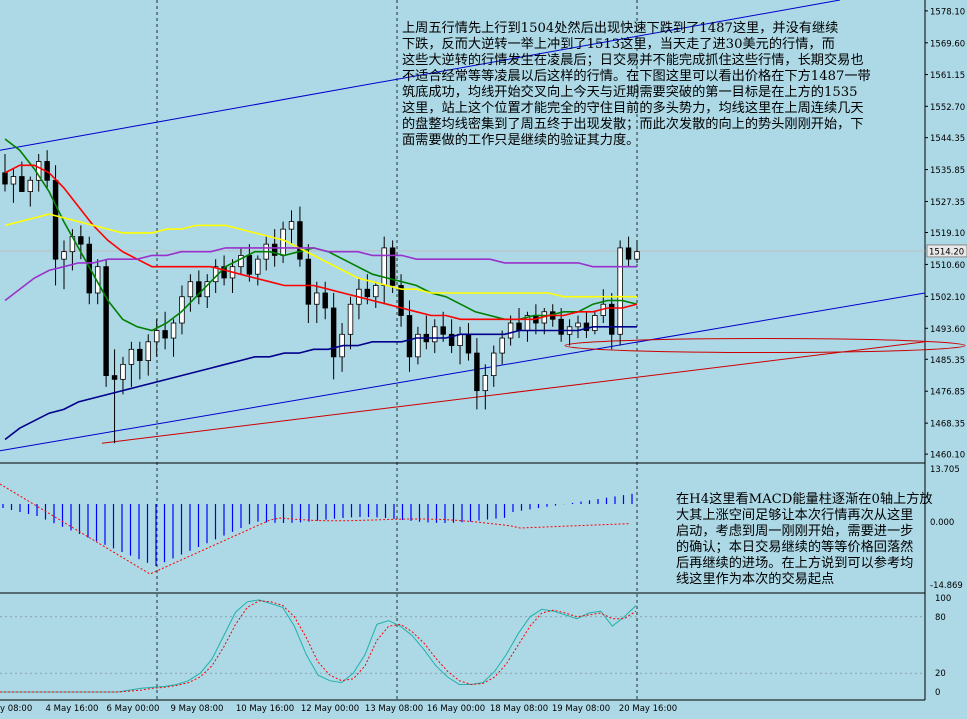 This screenshot has width=967, height=719. I want to click on price-tick-label: 1561.15, so click(947, 76).